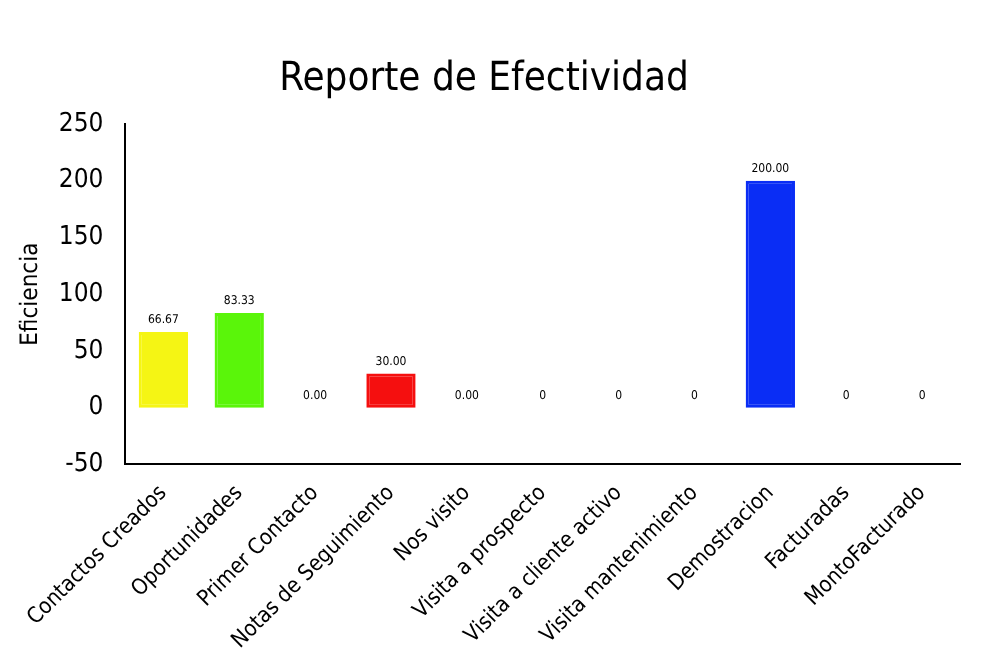 This screenshot has height=660, width=1000. I want to click on y-tick-label: 50, so click(88, 350).